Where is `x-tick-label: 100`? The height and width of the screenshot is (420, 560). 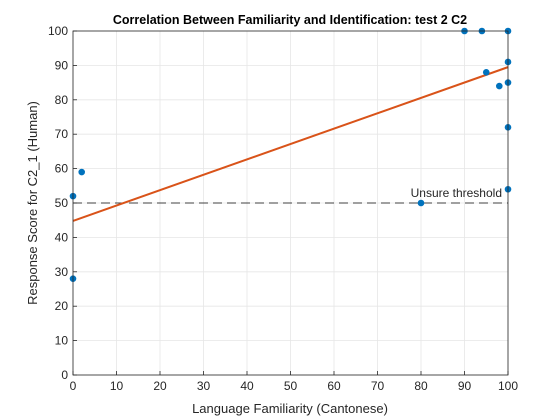
x-tick-label: 100 is located at coordinates (508, 386).